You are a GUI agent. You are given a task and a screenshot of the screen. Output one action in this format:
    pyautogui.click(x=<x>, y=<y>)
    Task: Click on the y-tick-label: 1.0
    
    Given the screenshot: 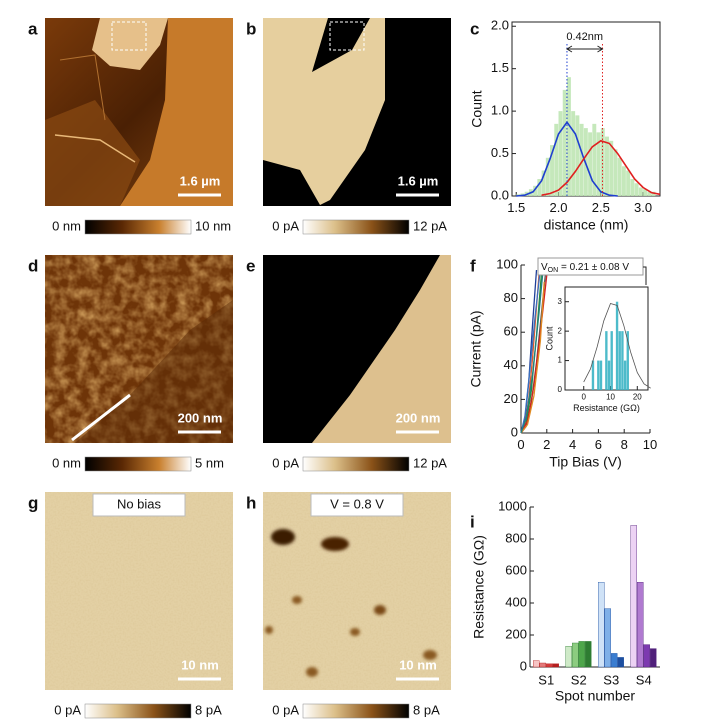 What is the action you would take?
    pyautogui.click(x=500, y=110)
    